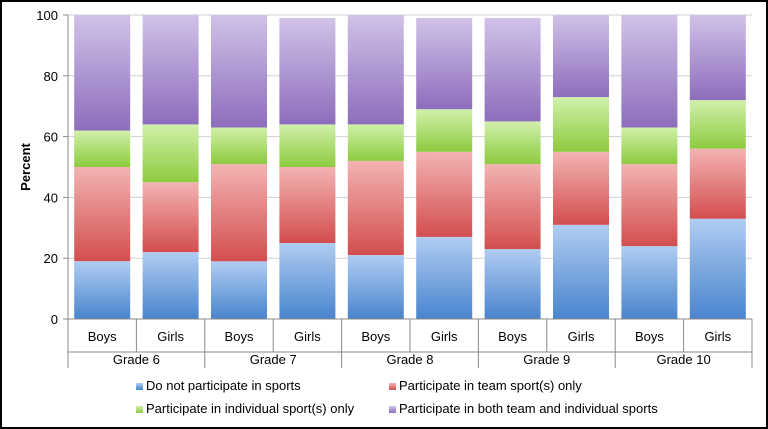  Describe the element at coordinates (51, 197) in the screenshot. I see `y-tick-label: 40` at that location.